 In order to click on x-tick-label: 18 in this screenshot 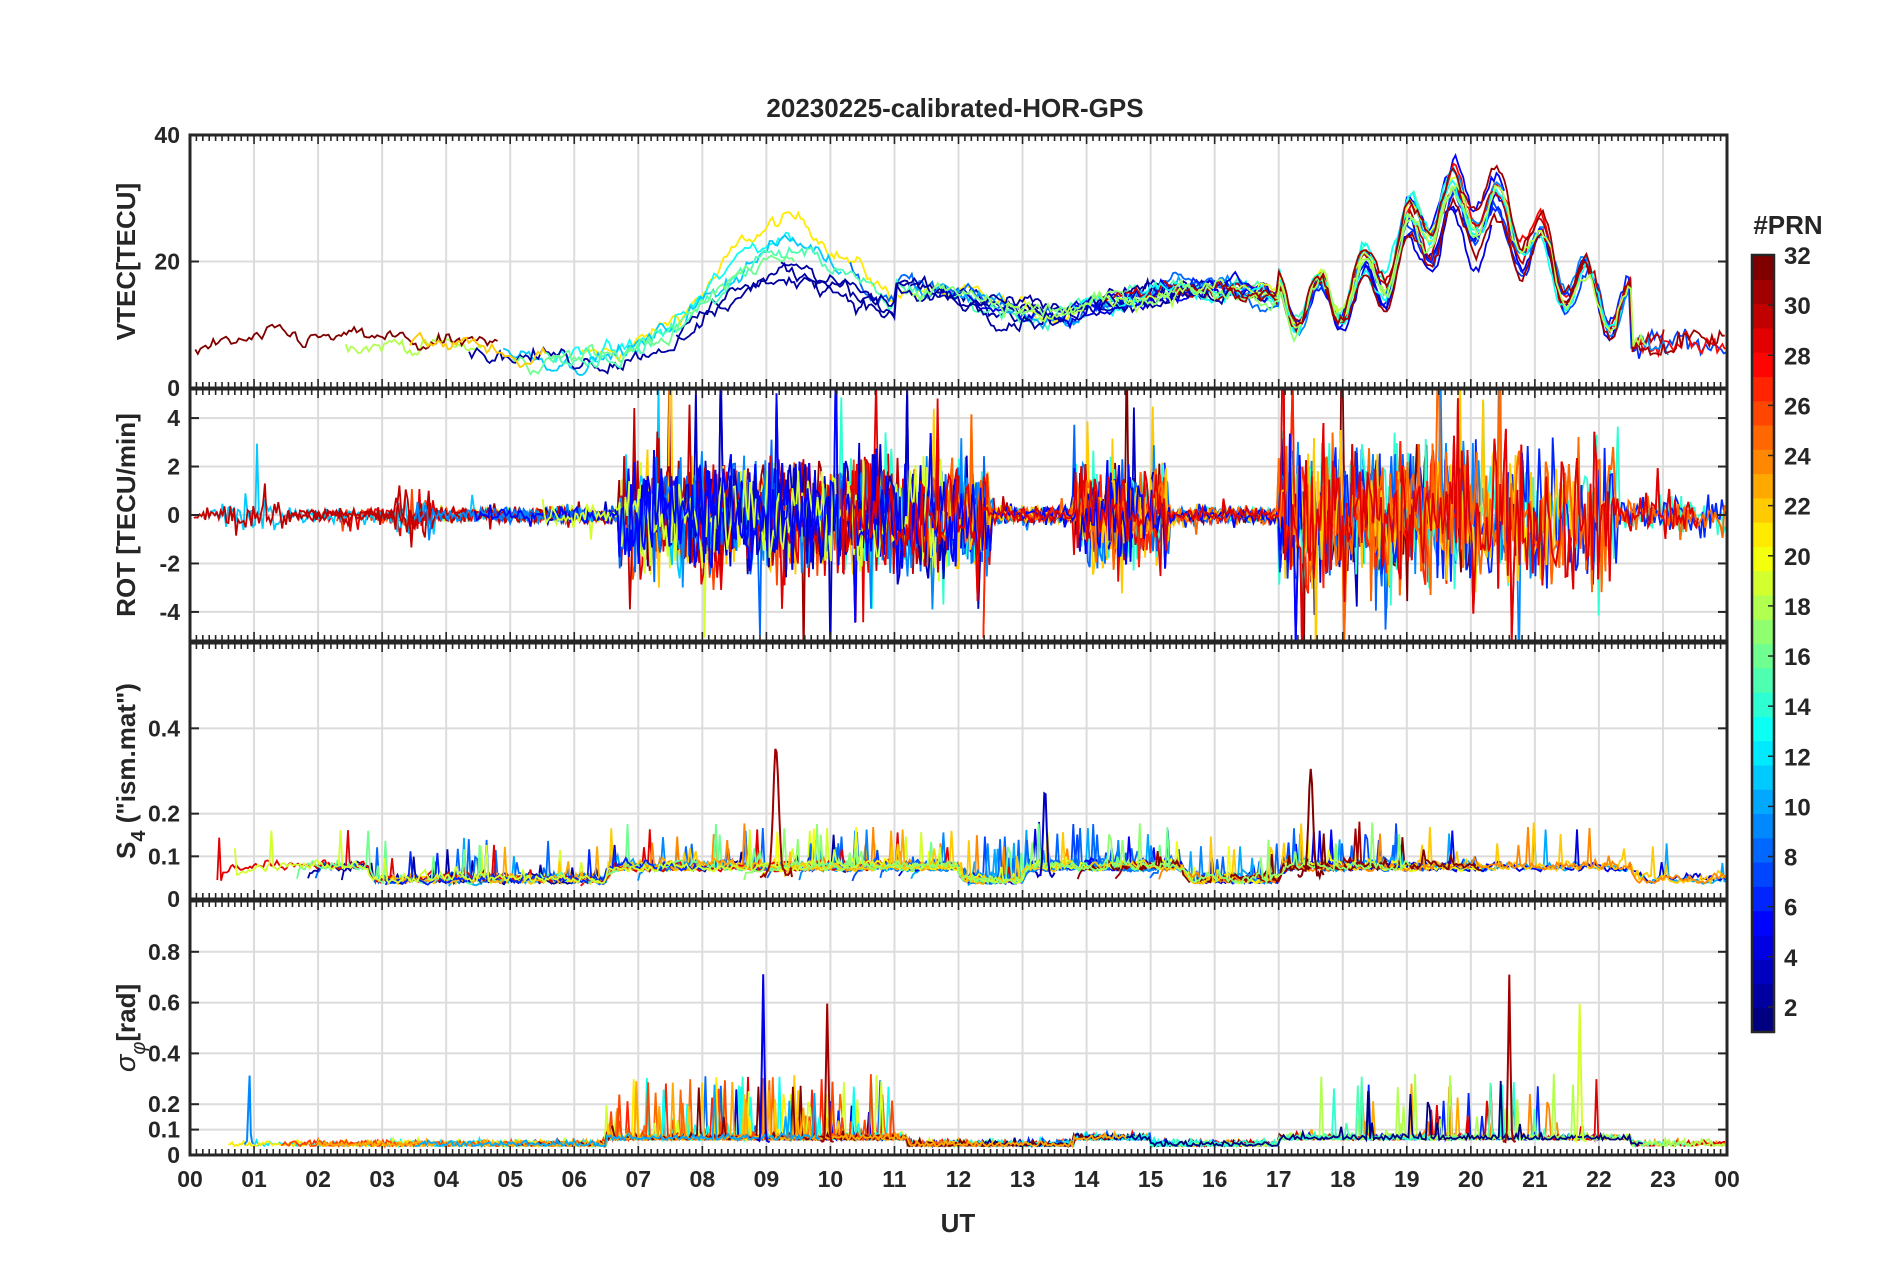, I will do `click(1343, 1179)`.